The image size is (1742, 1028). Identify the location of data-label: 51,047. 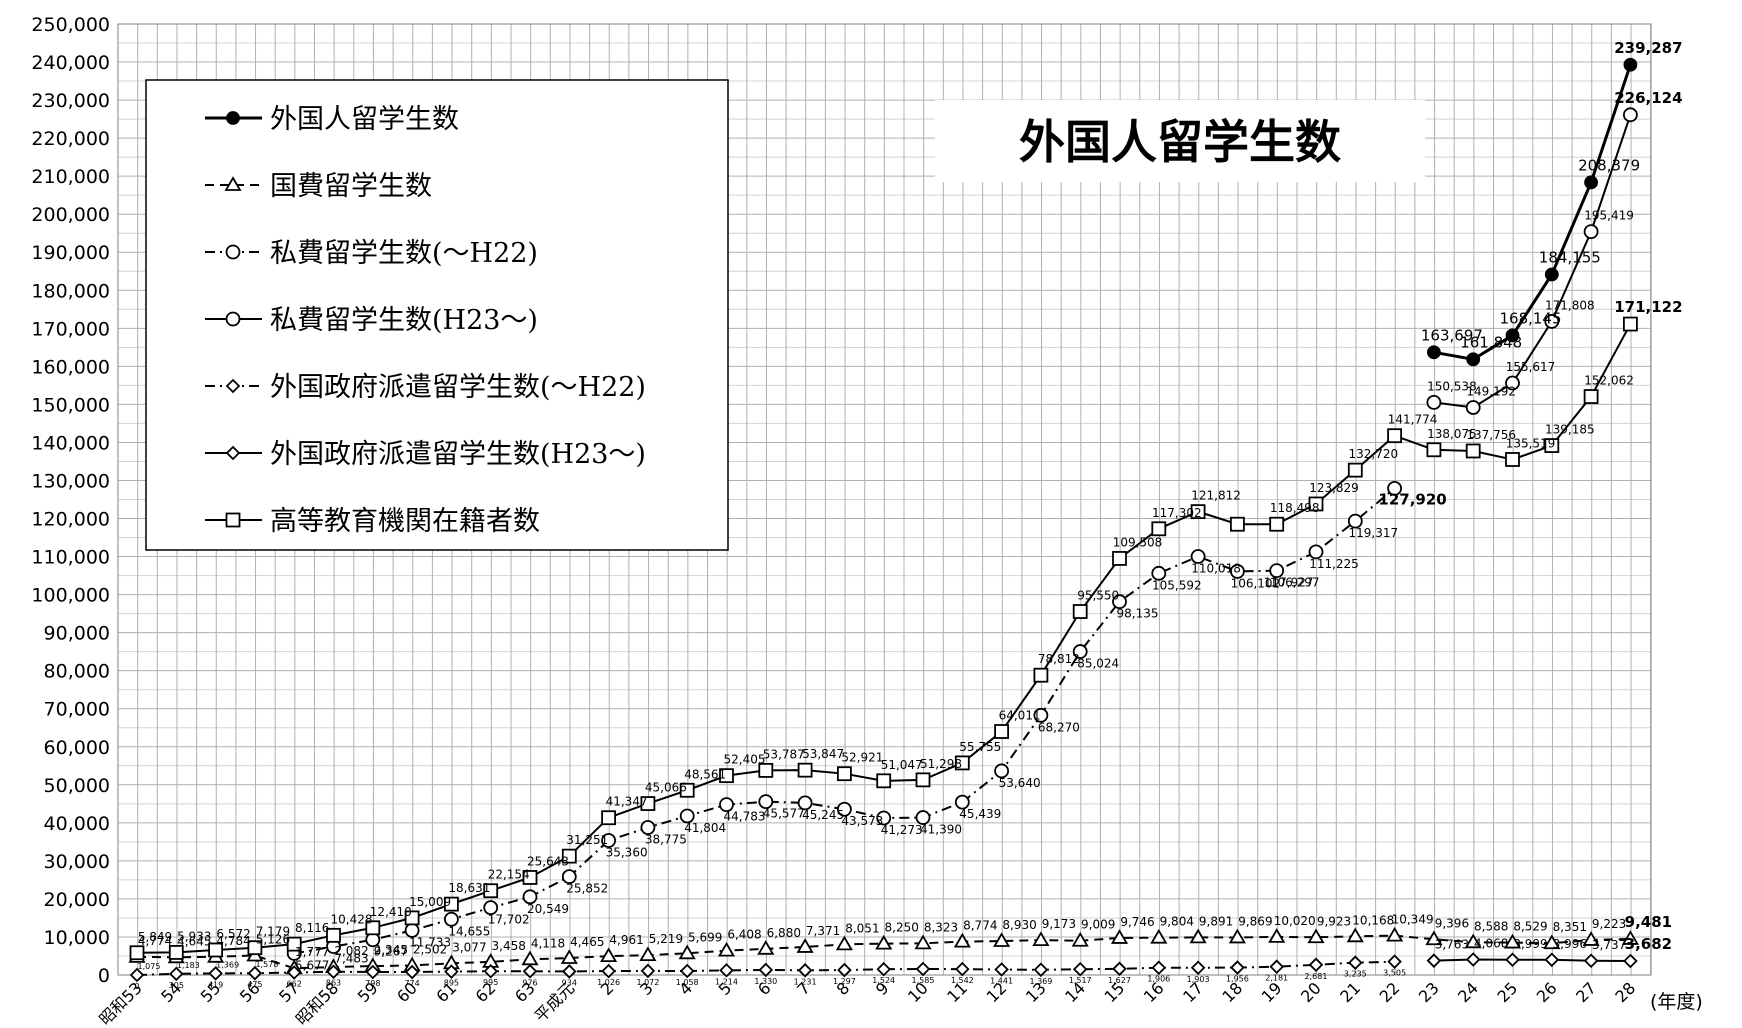
(902, 765).